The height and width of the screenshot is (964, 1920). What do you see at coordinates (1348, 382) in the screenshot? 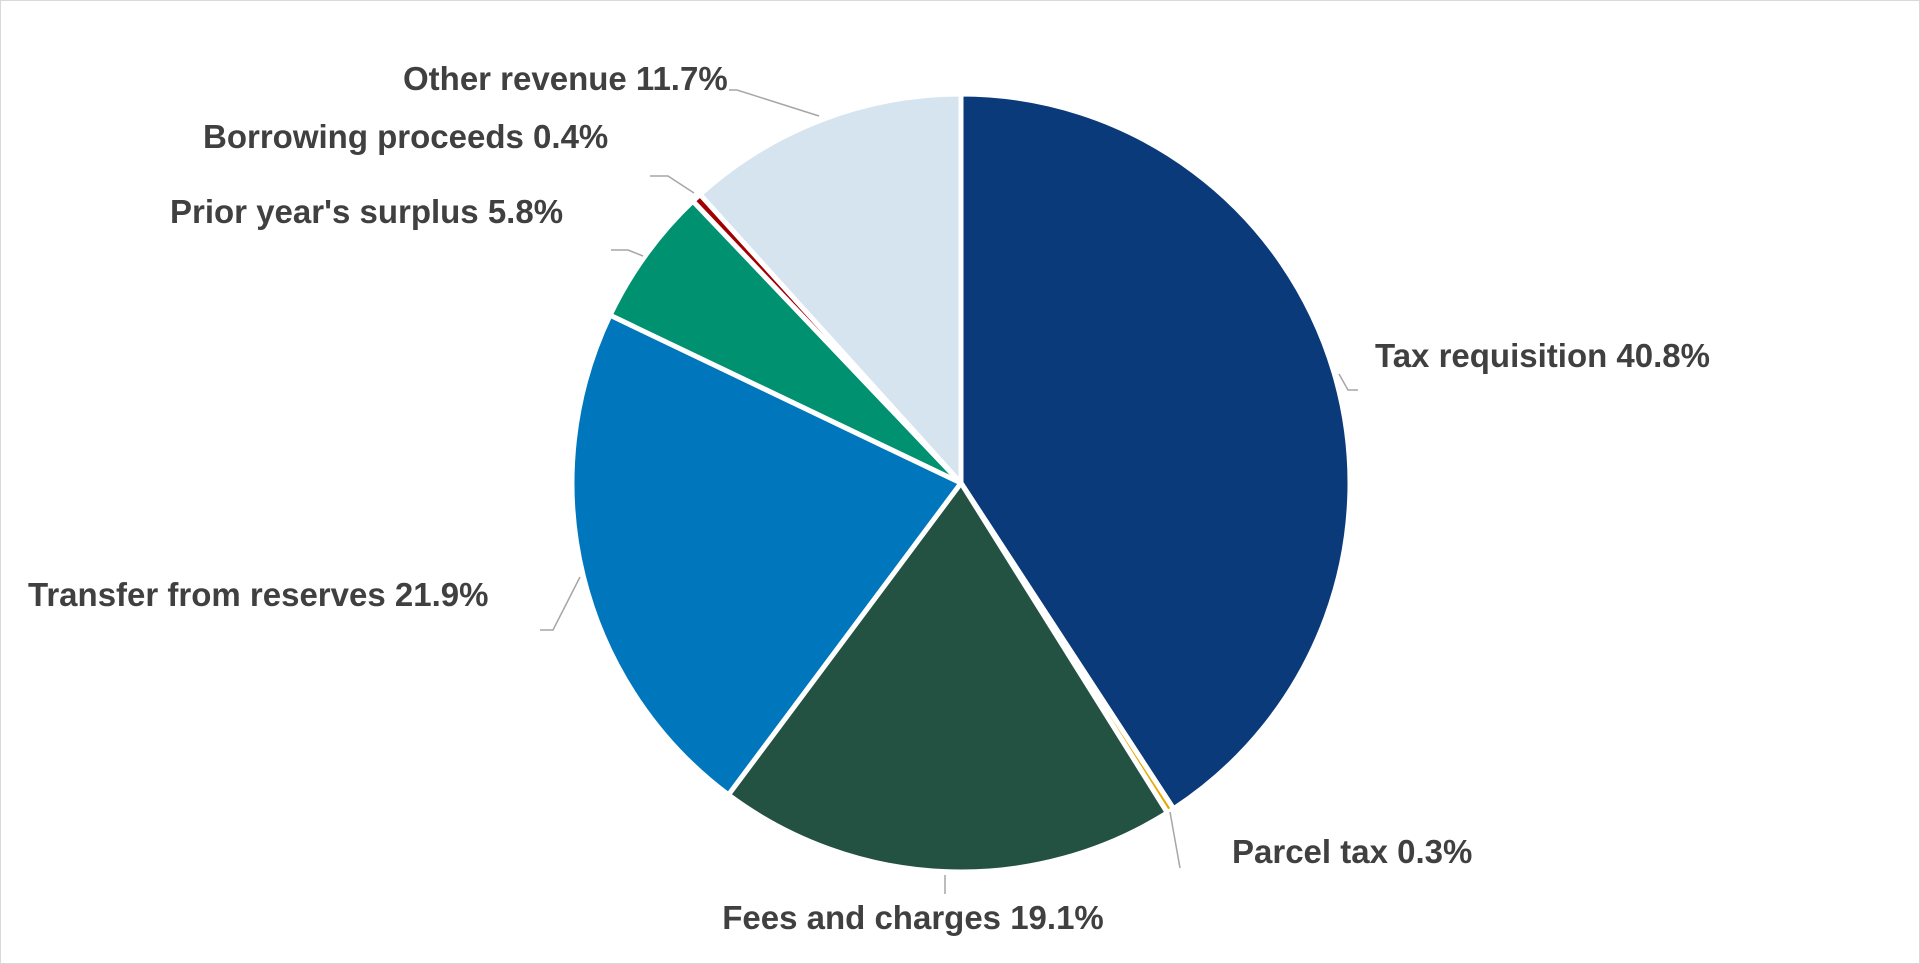
I see `leader-line-tax-requisition` at bounding box center [1348, 382].